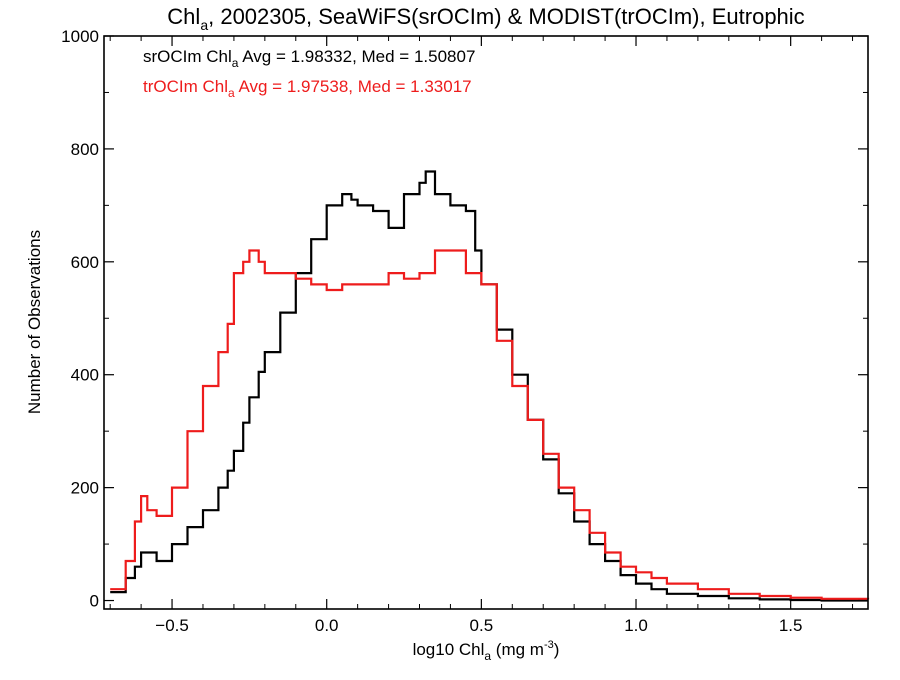 The height and width of the screenshot is (680, 900). Describe the element at coordinates (307, 88) in the screenshot. I see `legend-entry-trocim: trOCIm Chla Avg = 1.97538, Med = 1.33017` at that location.